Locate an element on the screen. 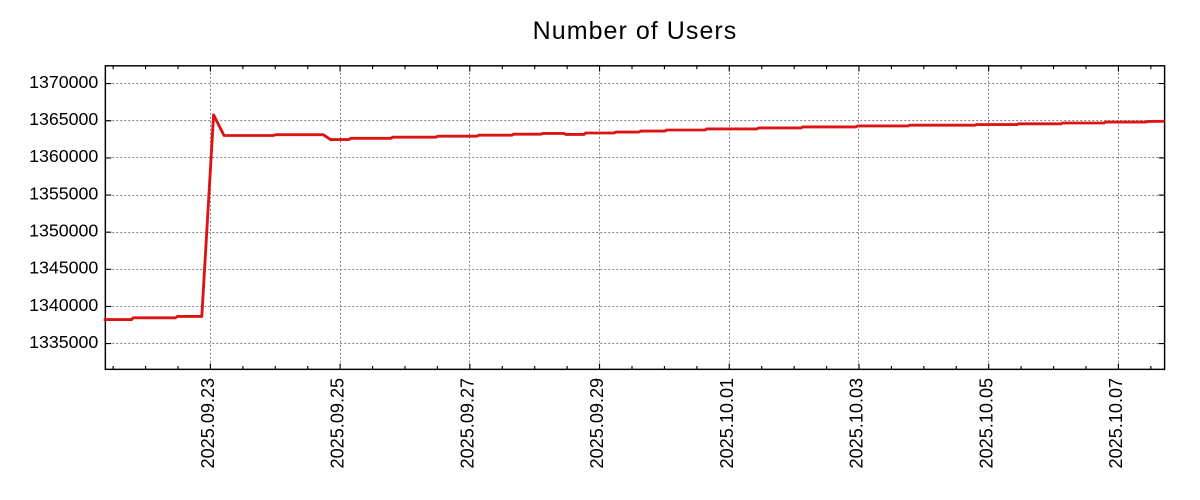 This screenshot has width=1200, height=500. svg-text: 2025.10.07 is located at coordinates (1116, 423).